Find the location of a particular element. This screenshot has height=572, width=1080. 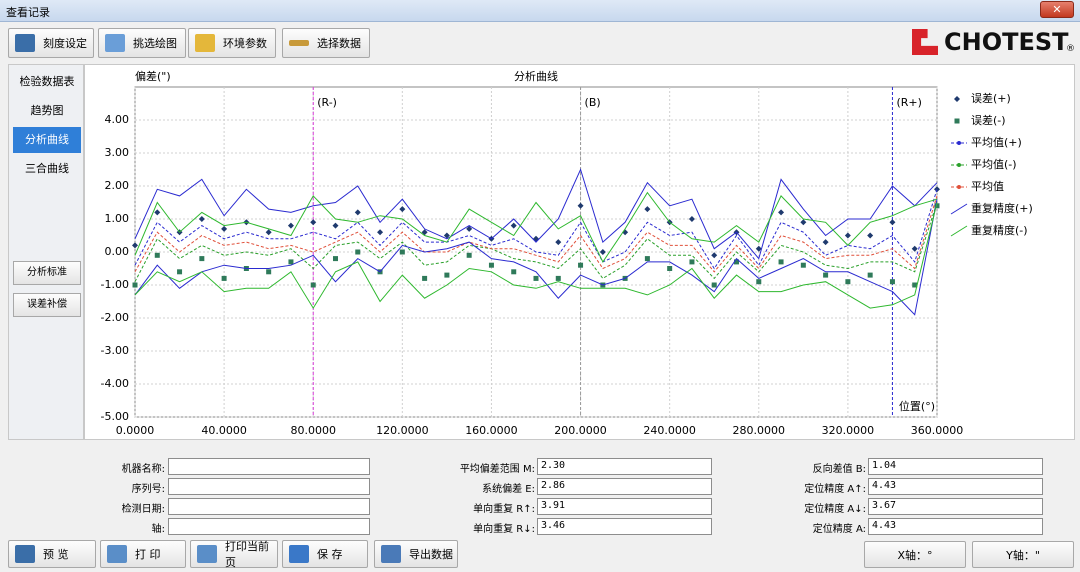

field-input: 2.86 is located at coordinates (624, 486).